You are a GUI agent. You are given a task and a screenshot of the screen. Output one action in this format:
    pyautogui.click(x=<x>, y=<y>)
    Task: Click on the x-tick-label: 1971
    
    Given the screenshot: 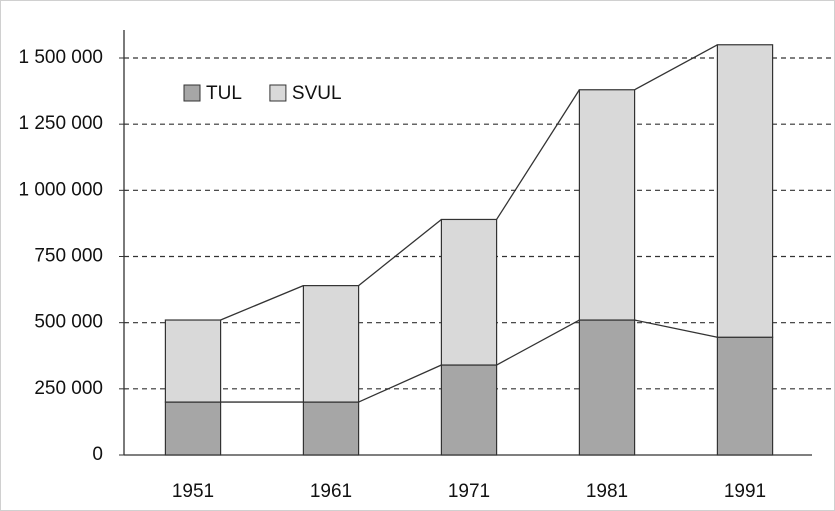 What is the action you would take?
    pyautogui.click(x=469, y=491)
    